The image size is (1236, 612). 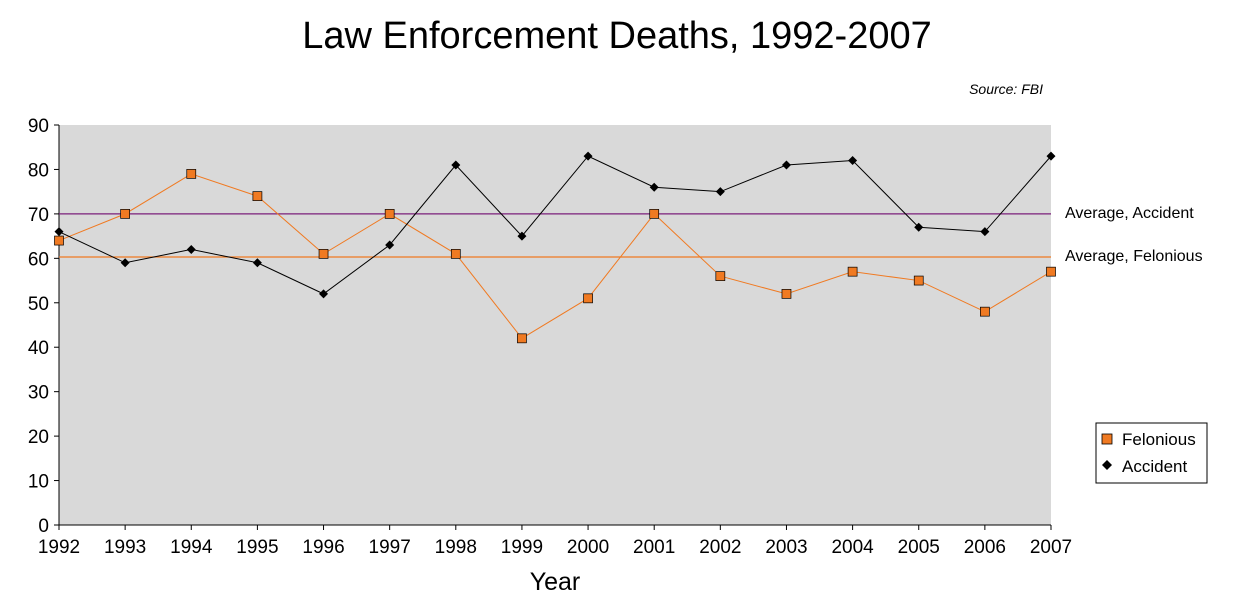 I want to click on x-tick-label: 2000, so click(x=588, y=547).